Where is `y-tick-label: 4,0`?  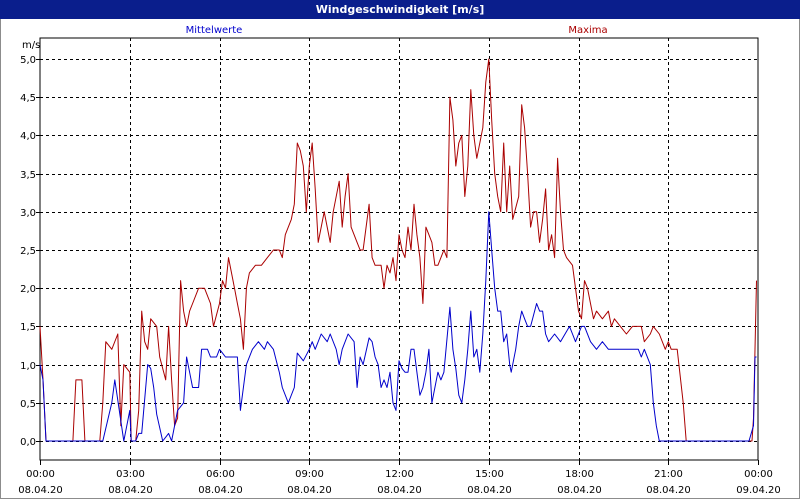
y-tick-label: 4,0 is located at coordinates (28, 136).